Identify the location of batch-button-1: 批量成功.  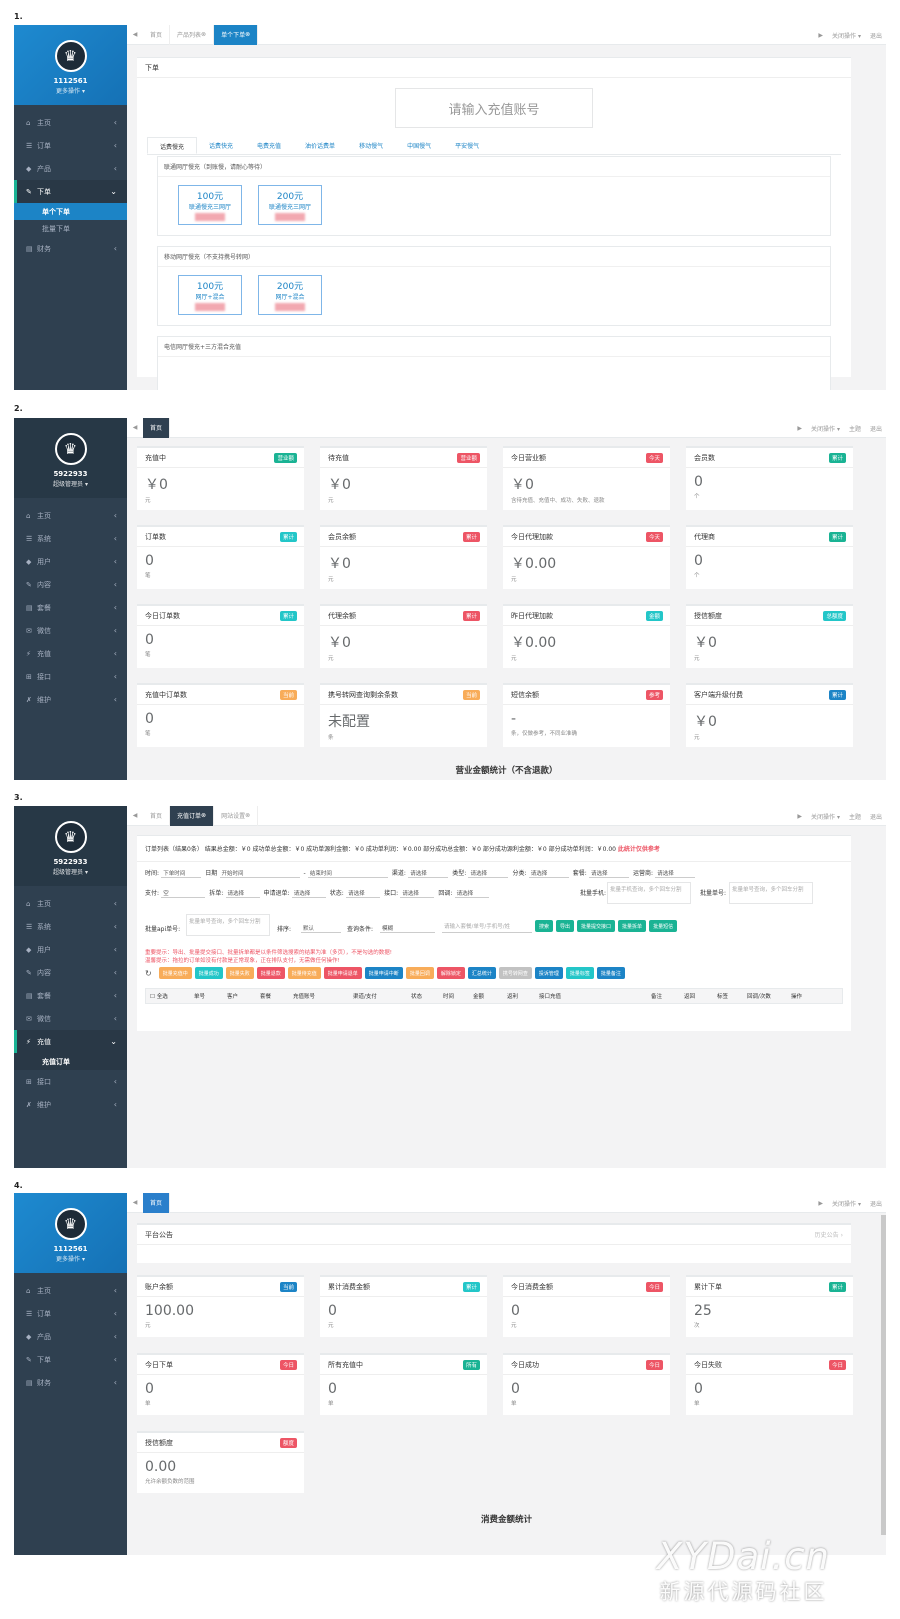
(208, 973).